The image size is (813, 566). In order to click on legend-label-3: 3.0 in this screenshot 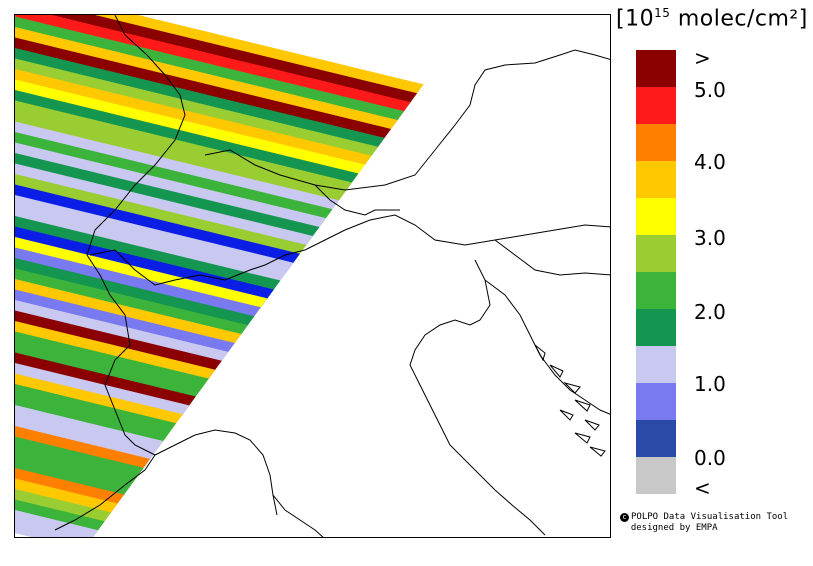, I will do `click(710, 238)`.